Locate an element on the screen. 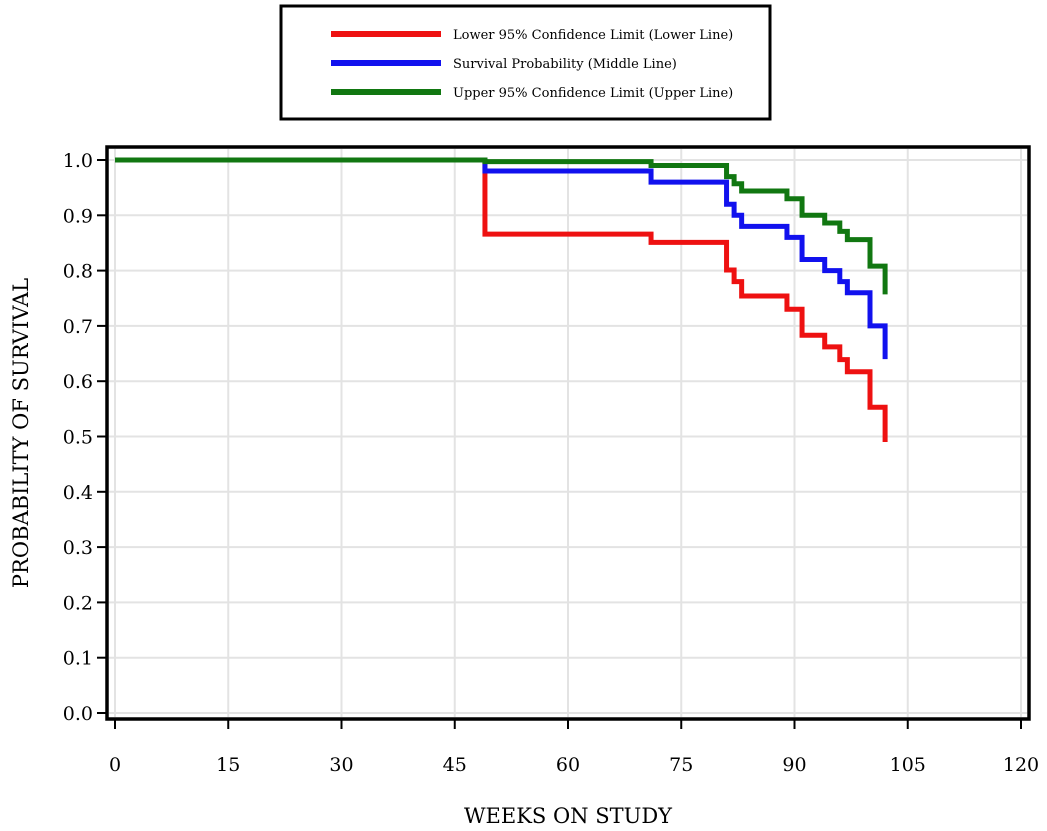  y-tick-label: 1.0 is located at coordinates (78, 161).